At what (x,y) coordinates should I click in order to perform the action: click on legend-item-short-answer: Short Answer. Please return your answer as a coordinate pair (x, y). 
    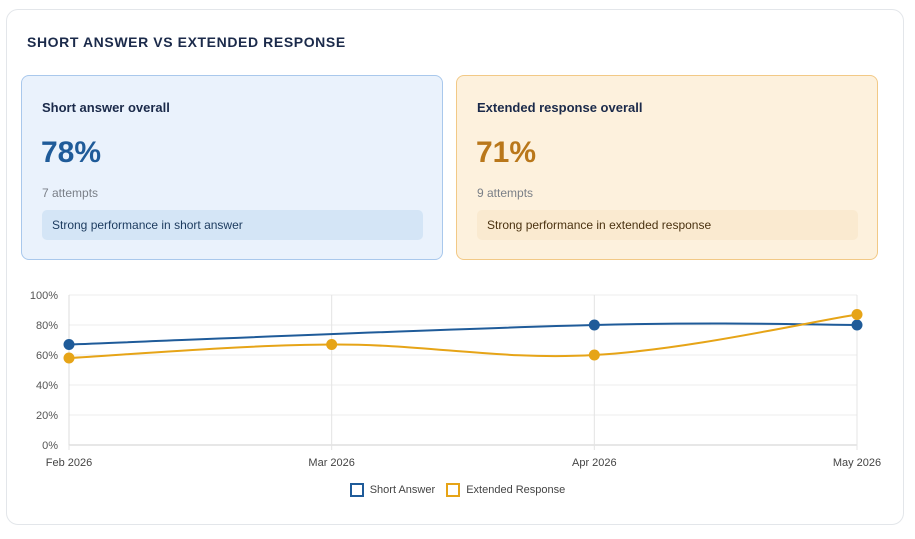
    Looking at the image, I should click on (392, 490).